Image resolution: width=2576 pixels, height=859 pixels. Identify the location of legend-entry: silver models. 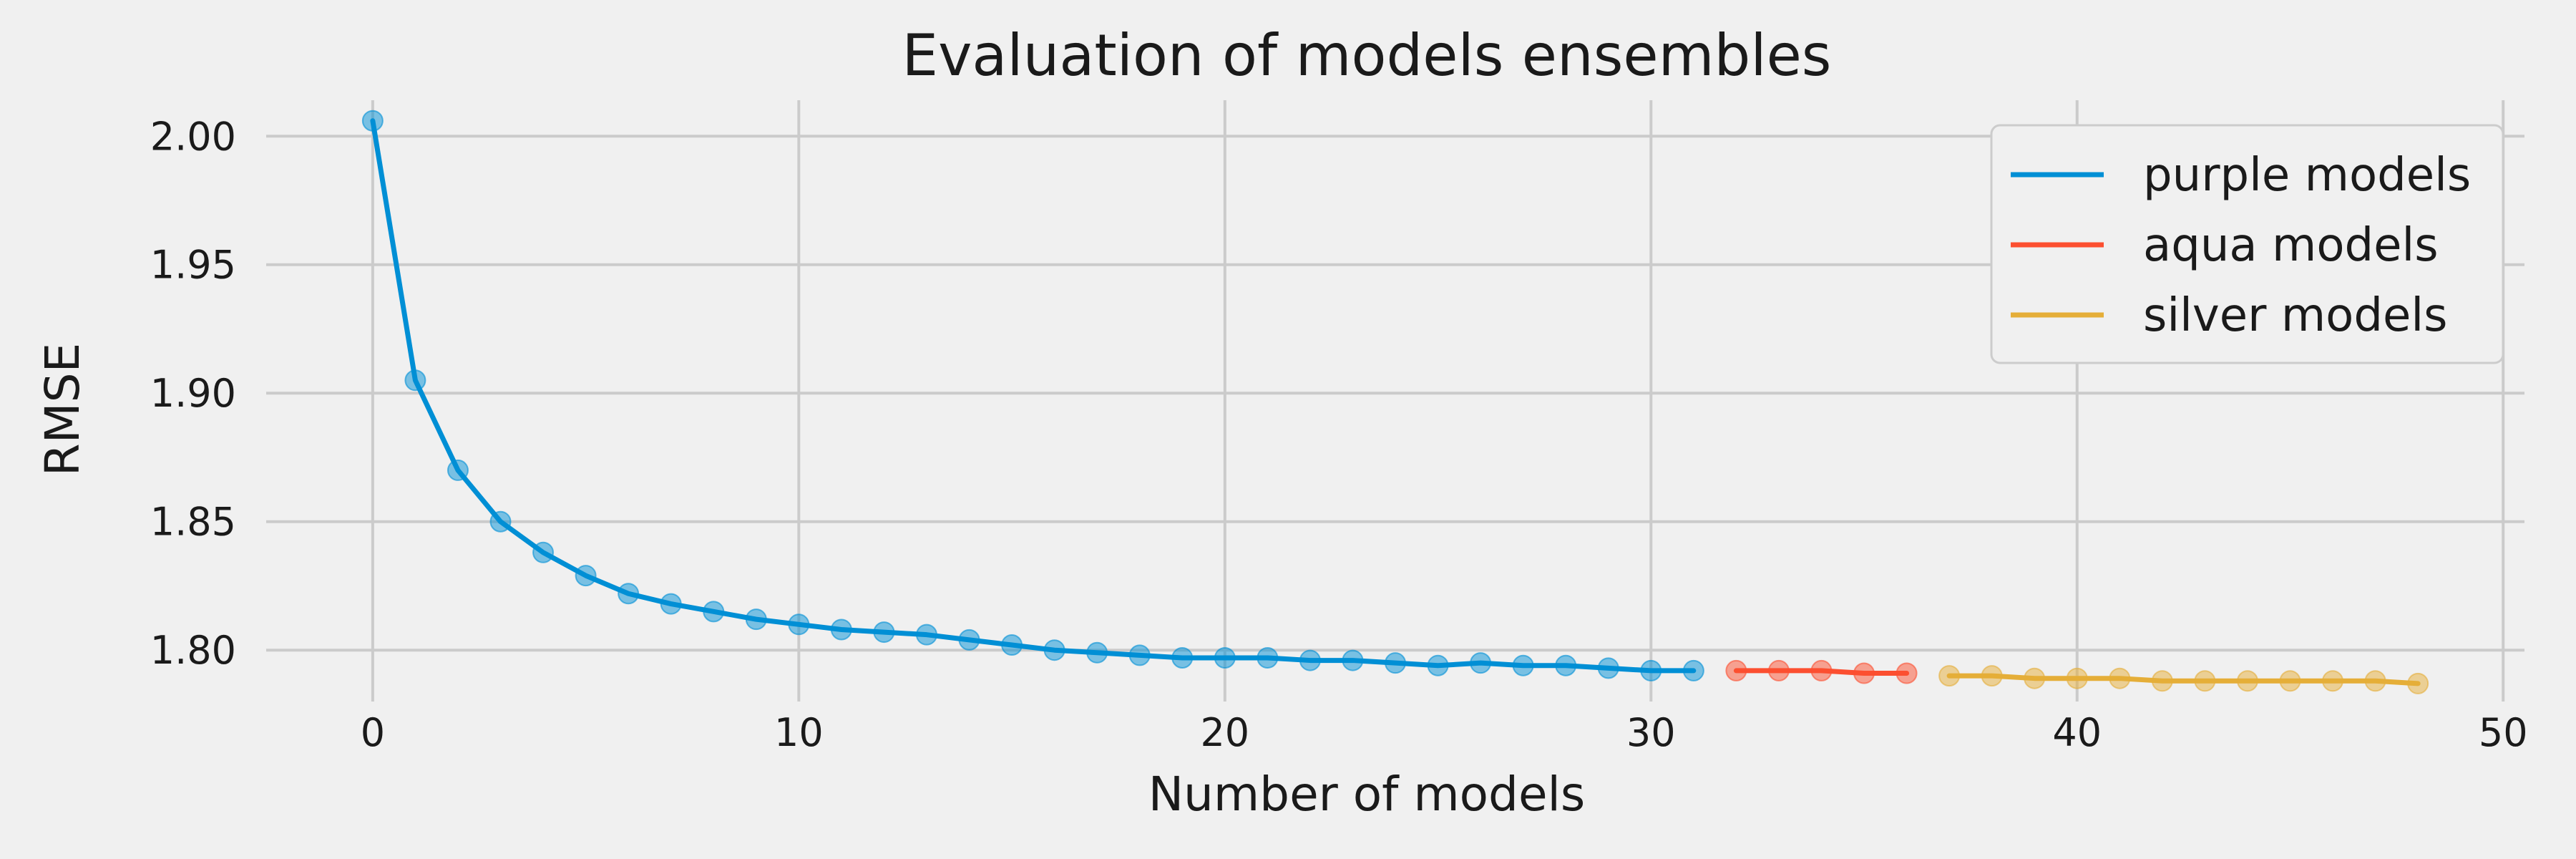
(2229, 315).